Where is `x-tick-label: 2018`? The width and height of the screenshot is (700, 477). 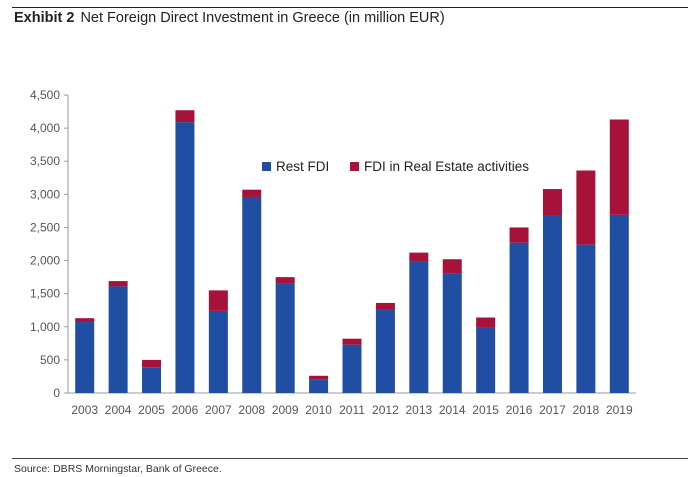 x-tick-label: 2018 is located at coordinates (586, 410).